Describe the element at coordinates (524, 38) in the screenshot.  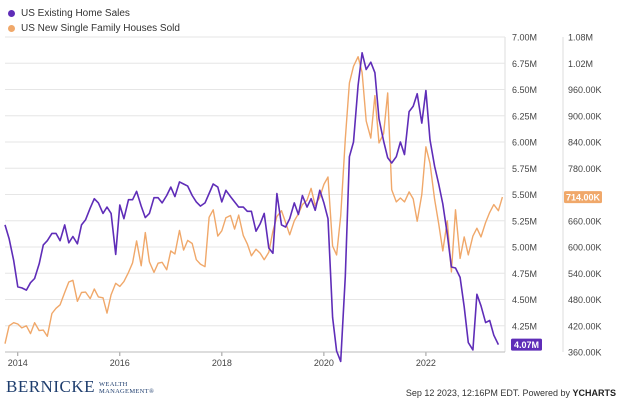
I see `y-left-tick-label: 7.00M` at that location.